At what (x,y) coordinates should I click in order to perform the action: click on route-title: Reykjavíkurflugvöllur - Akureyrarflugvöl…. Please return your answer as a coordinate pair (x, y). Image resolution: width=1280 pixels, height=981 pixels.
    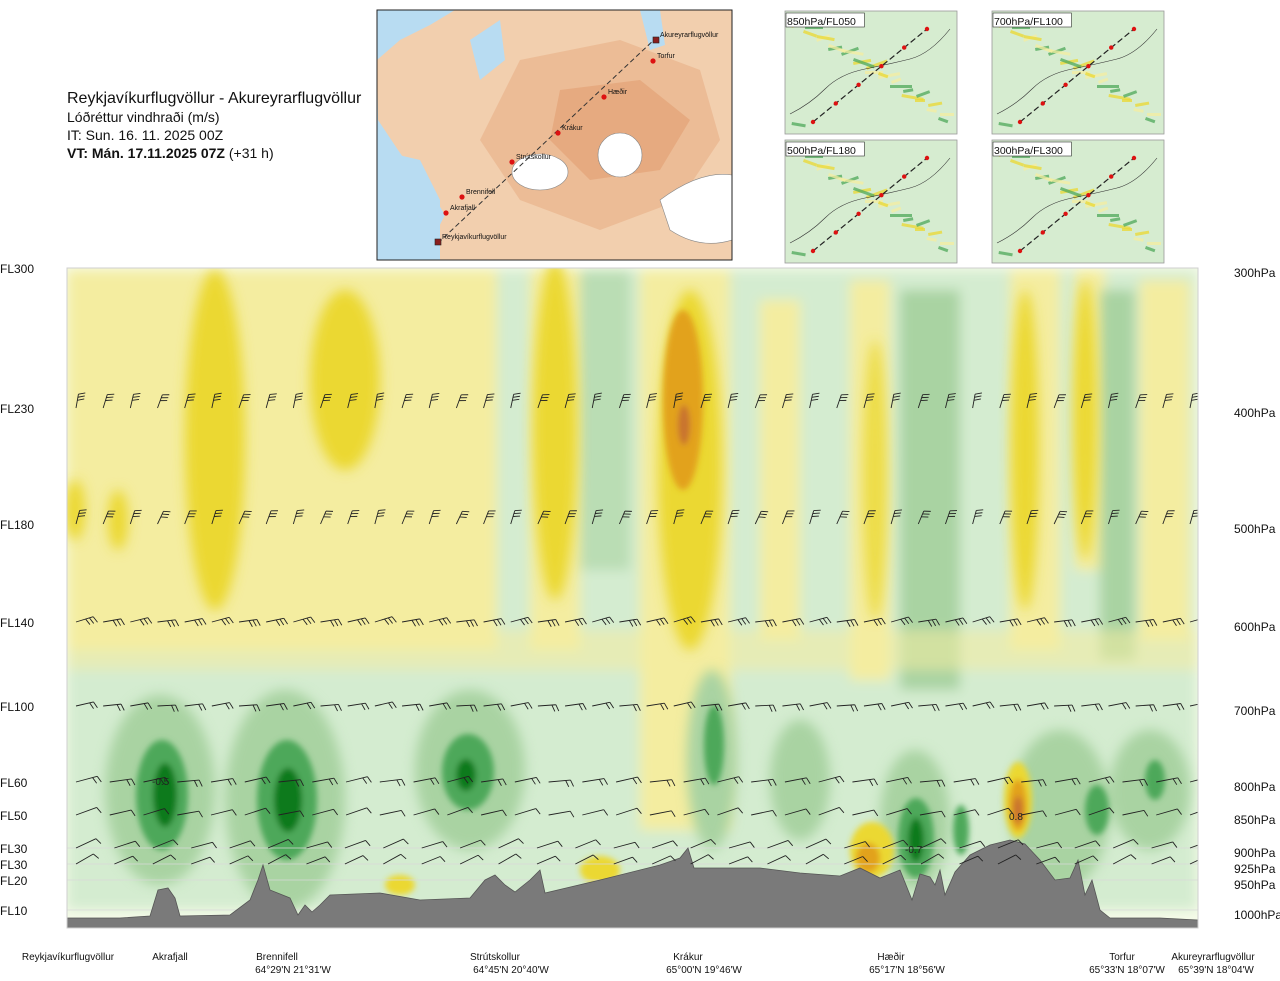
    Looking at the image, I should click on (214, 98).